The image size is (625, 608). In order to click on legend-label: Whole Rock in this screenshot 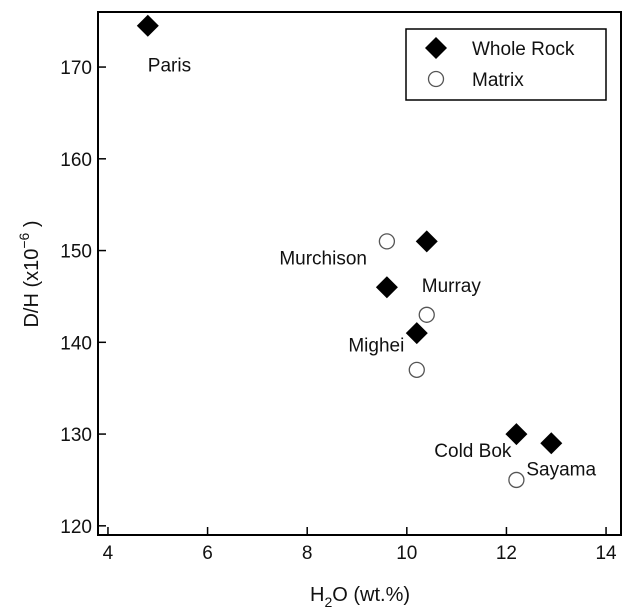, I will do `click(523, 49)`.